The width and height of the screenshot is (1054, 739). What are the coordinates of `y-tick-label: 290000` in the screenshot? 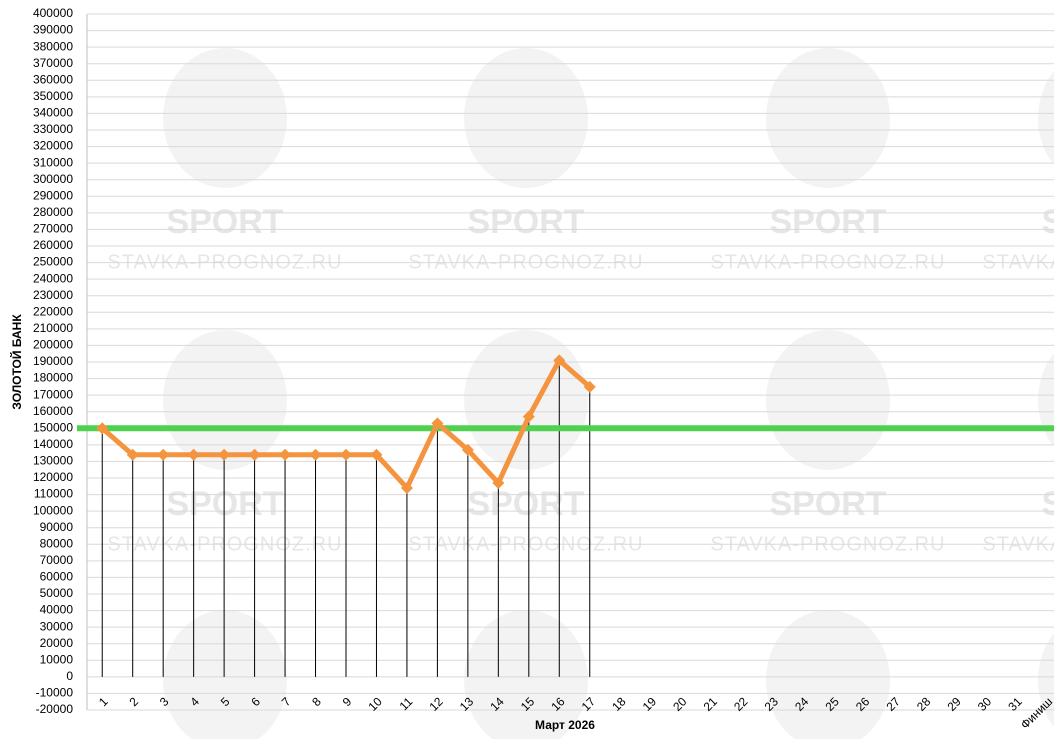 It's located at (53, 195).